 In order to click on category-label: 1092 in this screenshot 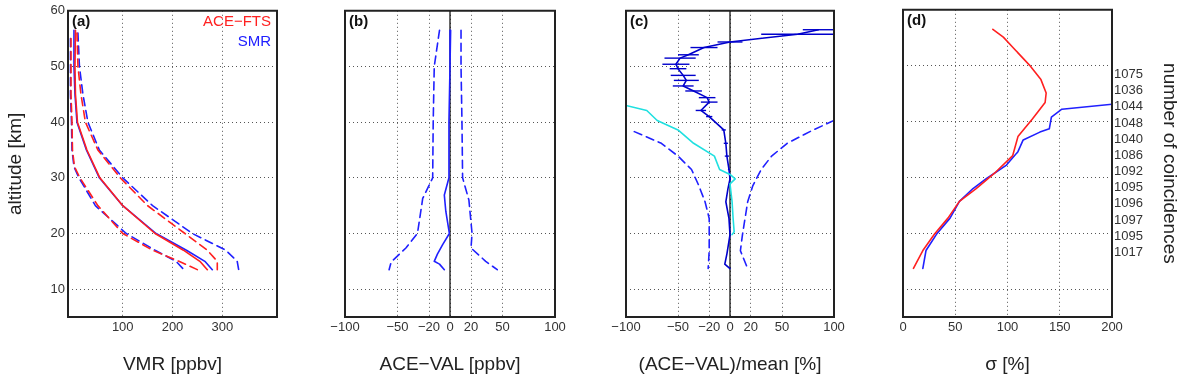, I will do `click(1128, 171)`.